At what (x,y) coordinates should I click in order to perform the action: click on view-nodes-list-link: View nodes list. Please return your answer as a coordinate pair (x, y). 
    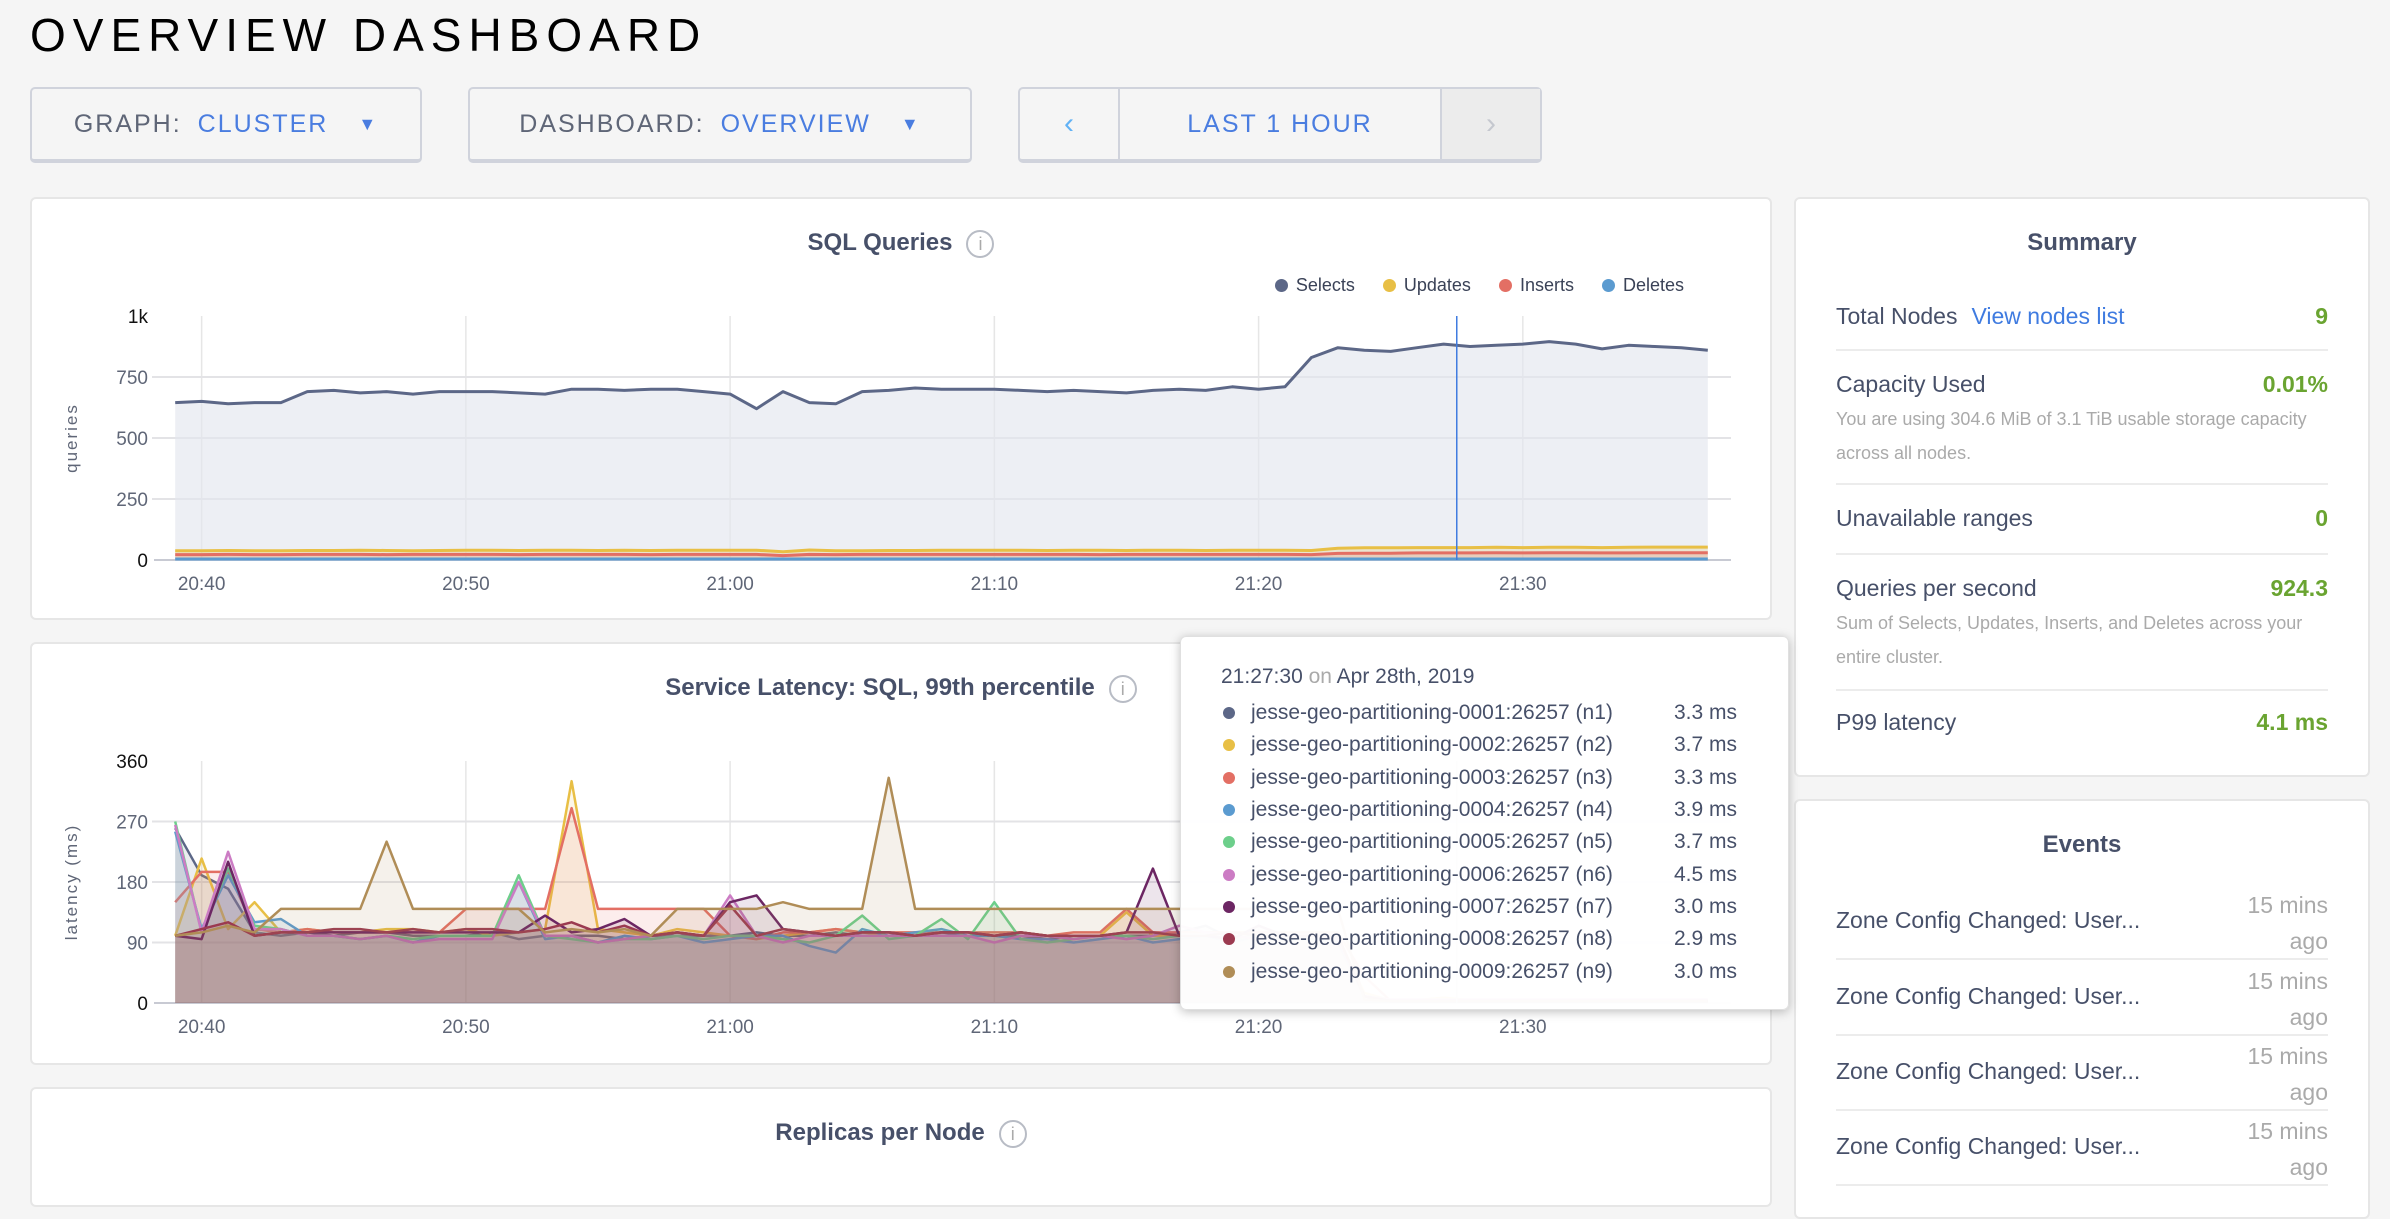
    Looking at the image, I should click on (2048, 316).